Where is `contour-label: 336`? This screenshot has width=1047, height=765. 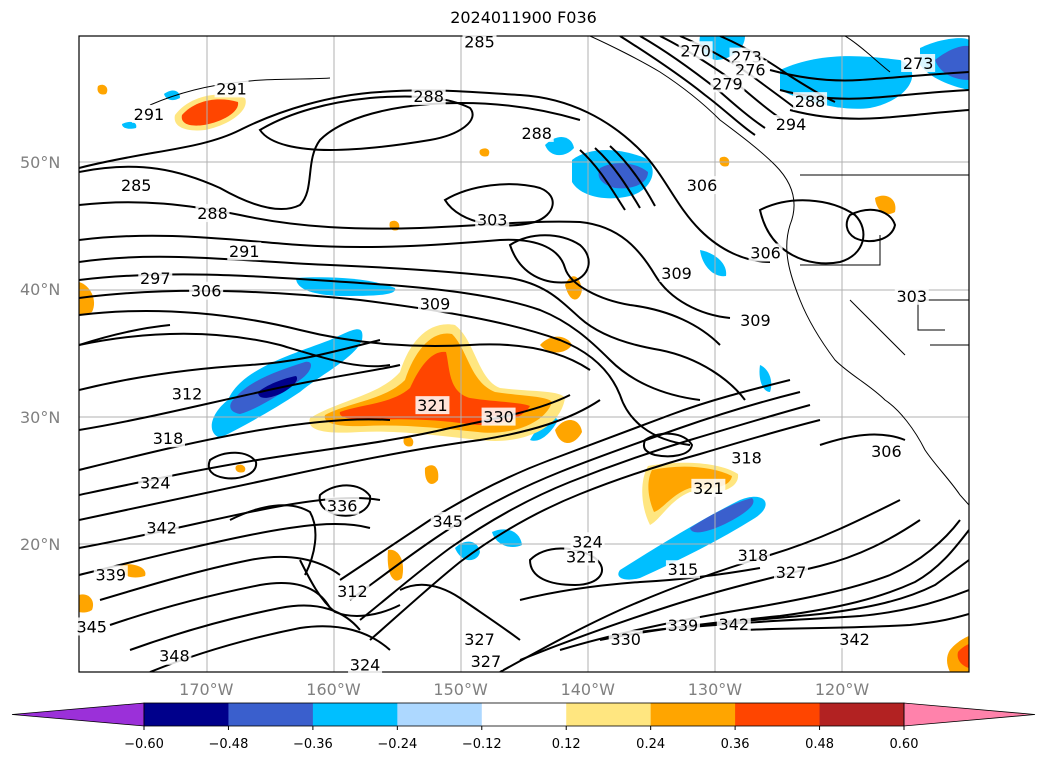 contour-label: 336 is located at coordinates (342, 506).